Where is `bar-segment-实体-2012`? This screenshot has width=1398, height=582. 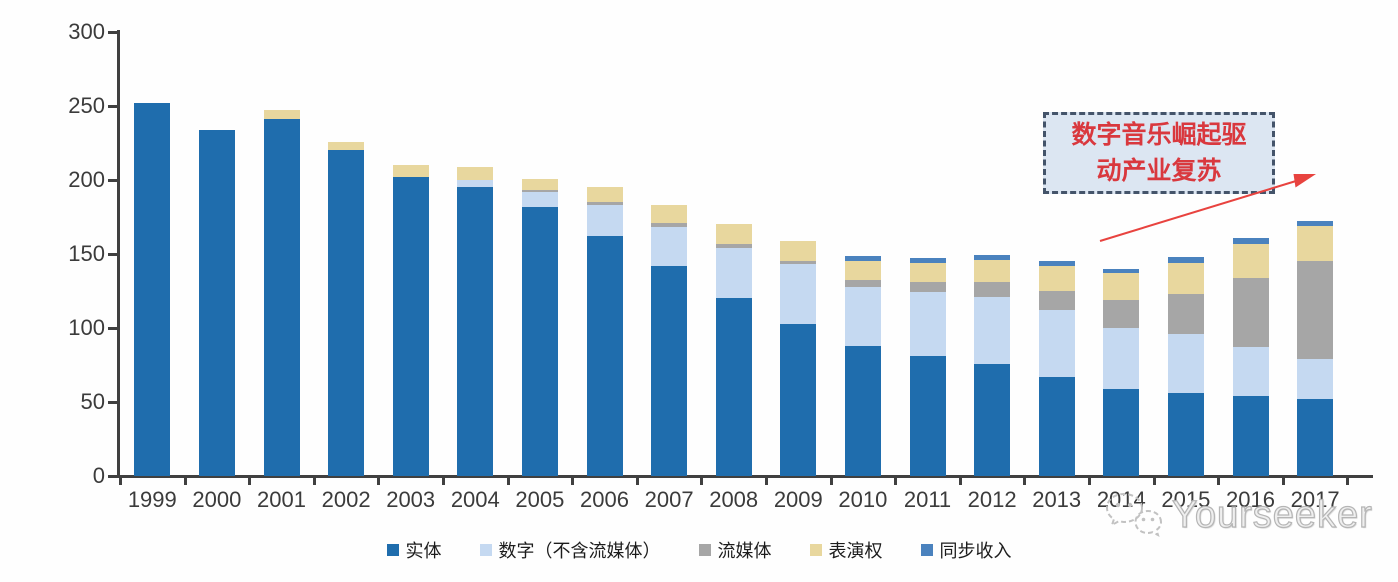 bar-segment-实体-2012 is located at coordinates (992, 419).